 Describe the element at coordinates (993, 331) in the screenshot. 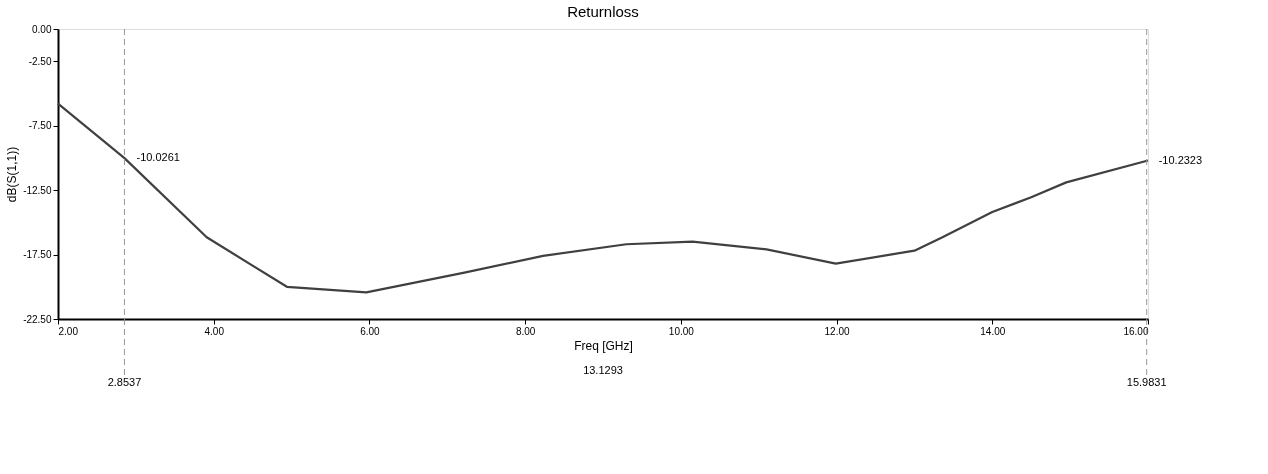

I see `x-tick-label: 14.00` at that location.